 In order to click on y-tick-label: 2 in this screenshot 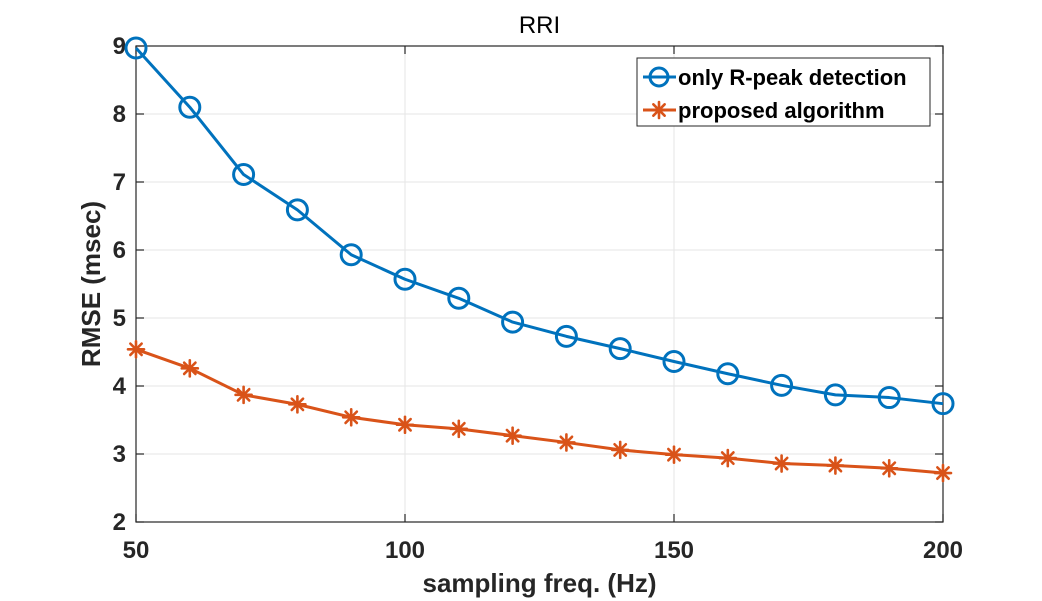, I will do `click(119, 522)`.